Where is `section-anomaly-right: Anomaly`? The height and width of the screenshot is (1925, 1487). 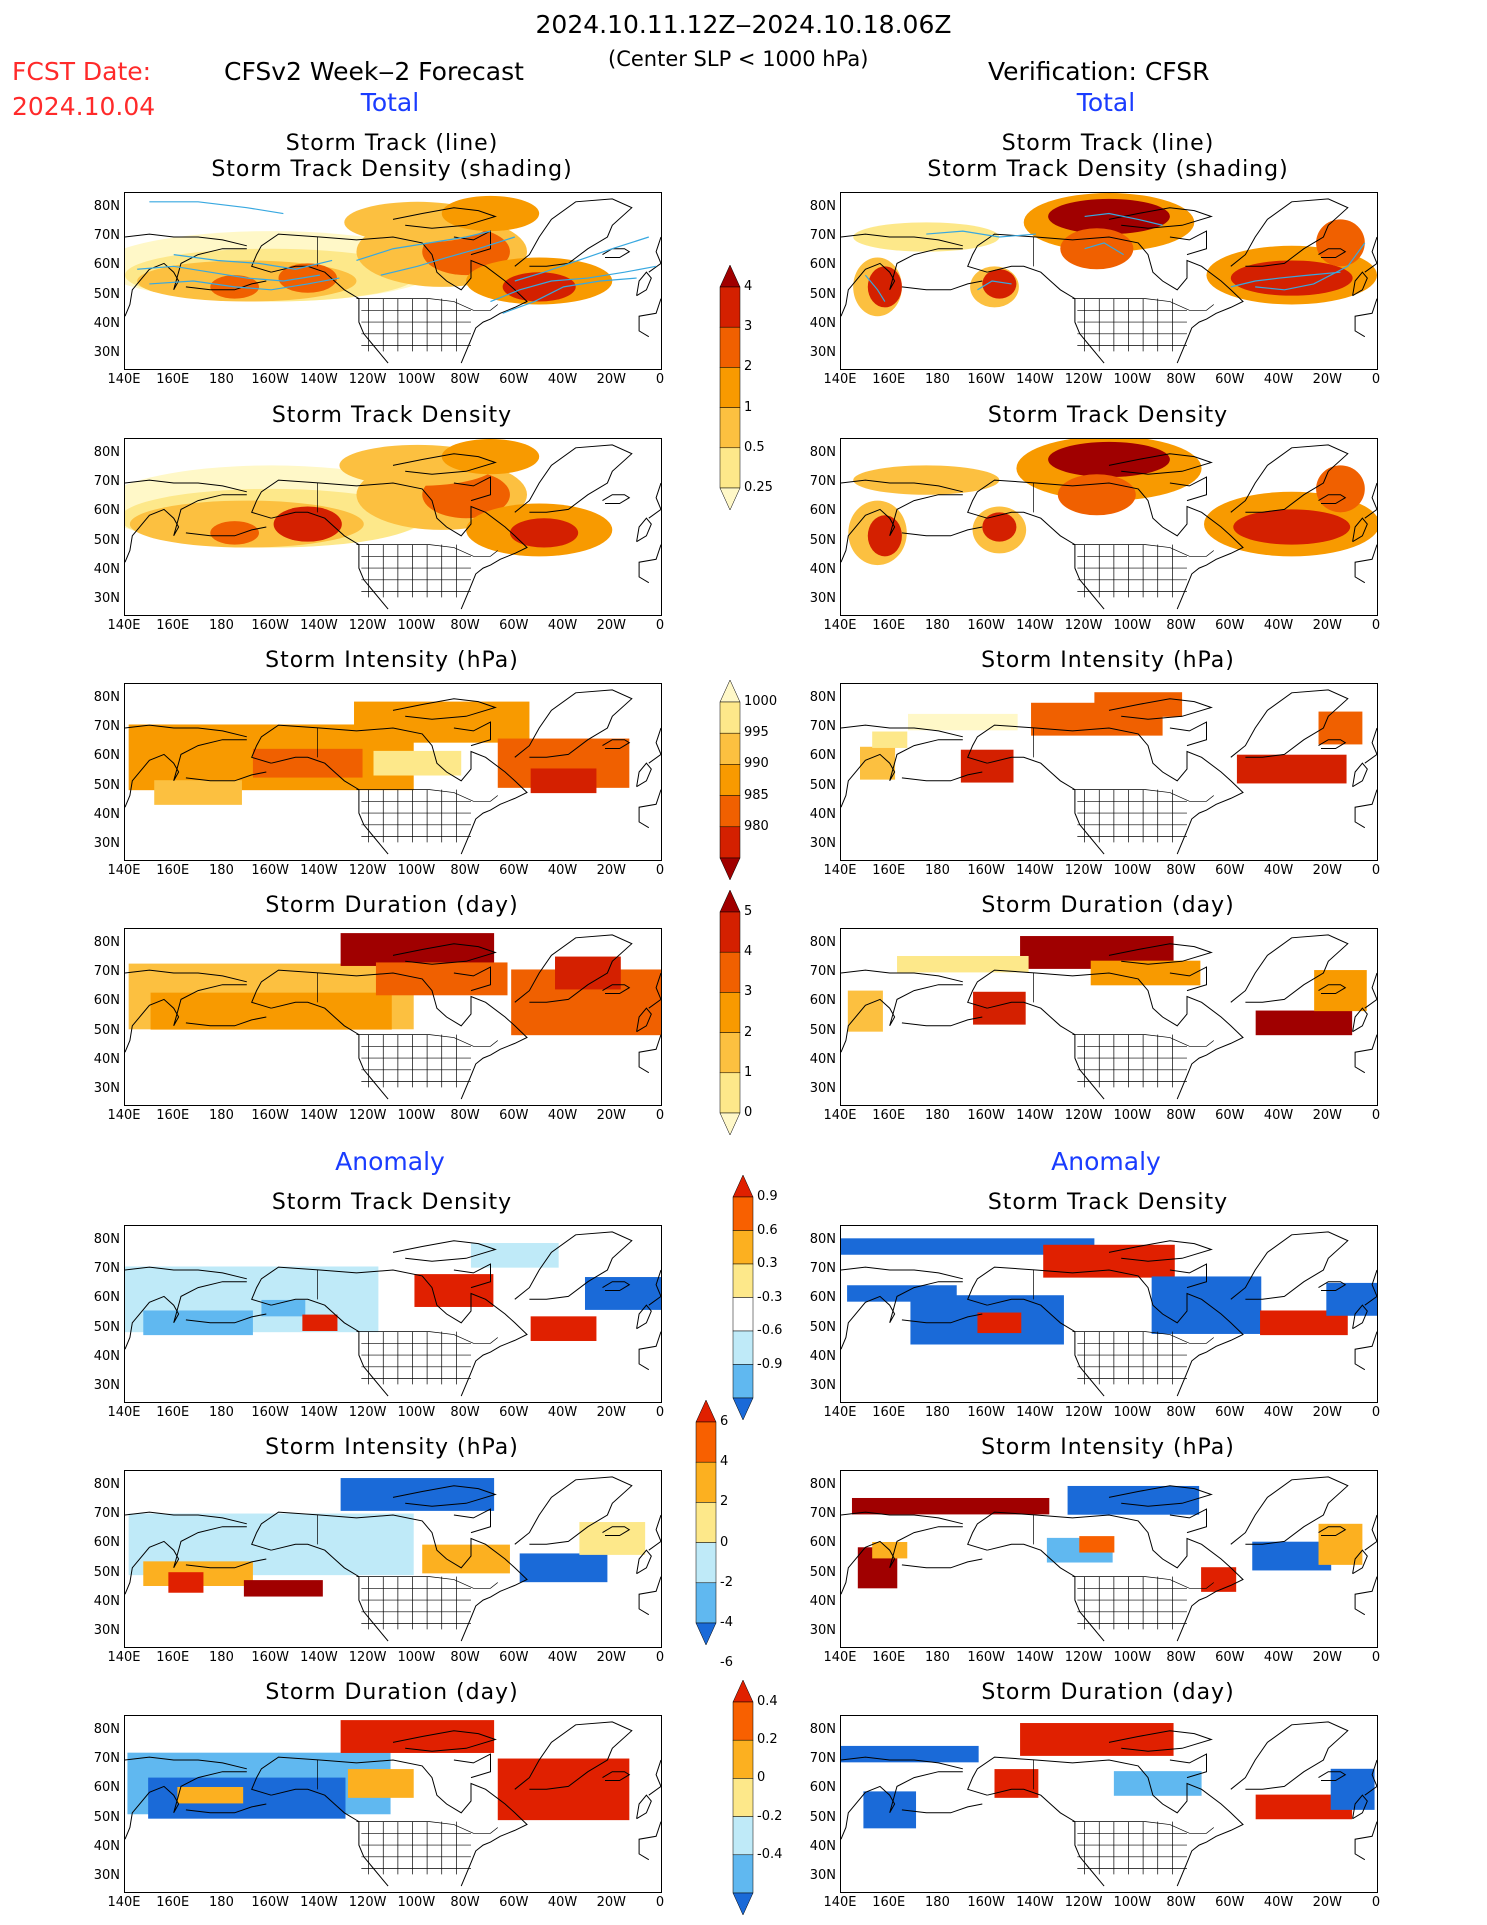 section-anomaly-right: Anomaly is located at coordinates (1106, 1161).